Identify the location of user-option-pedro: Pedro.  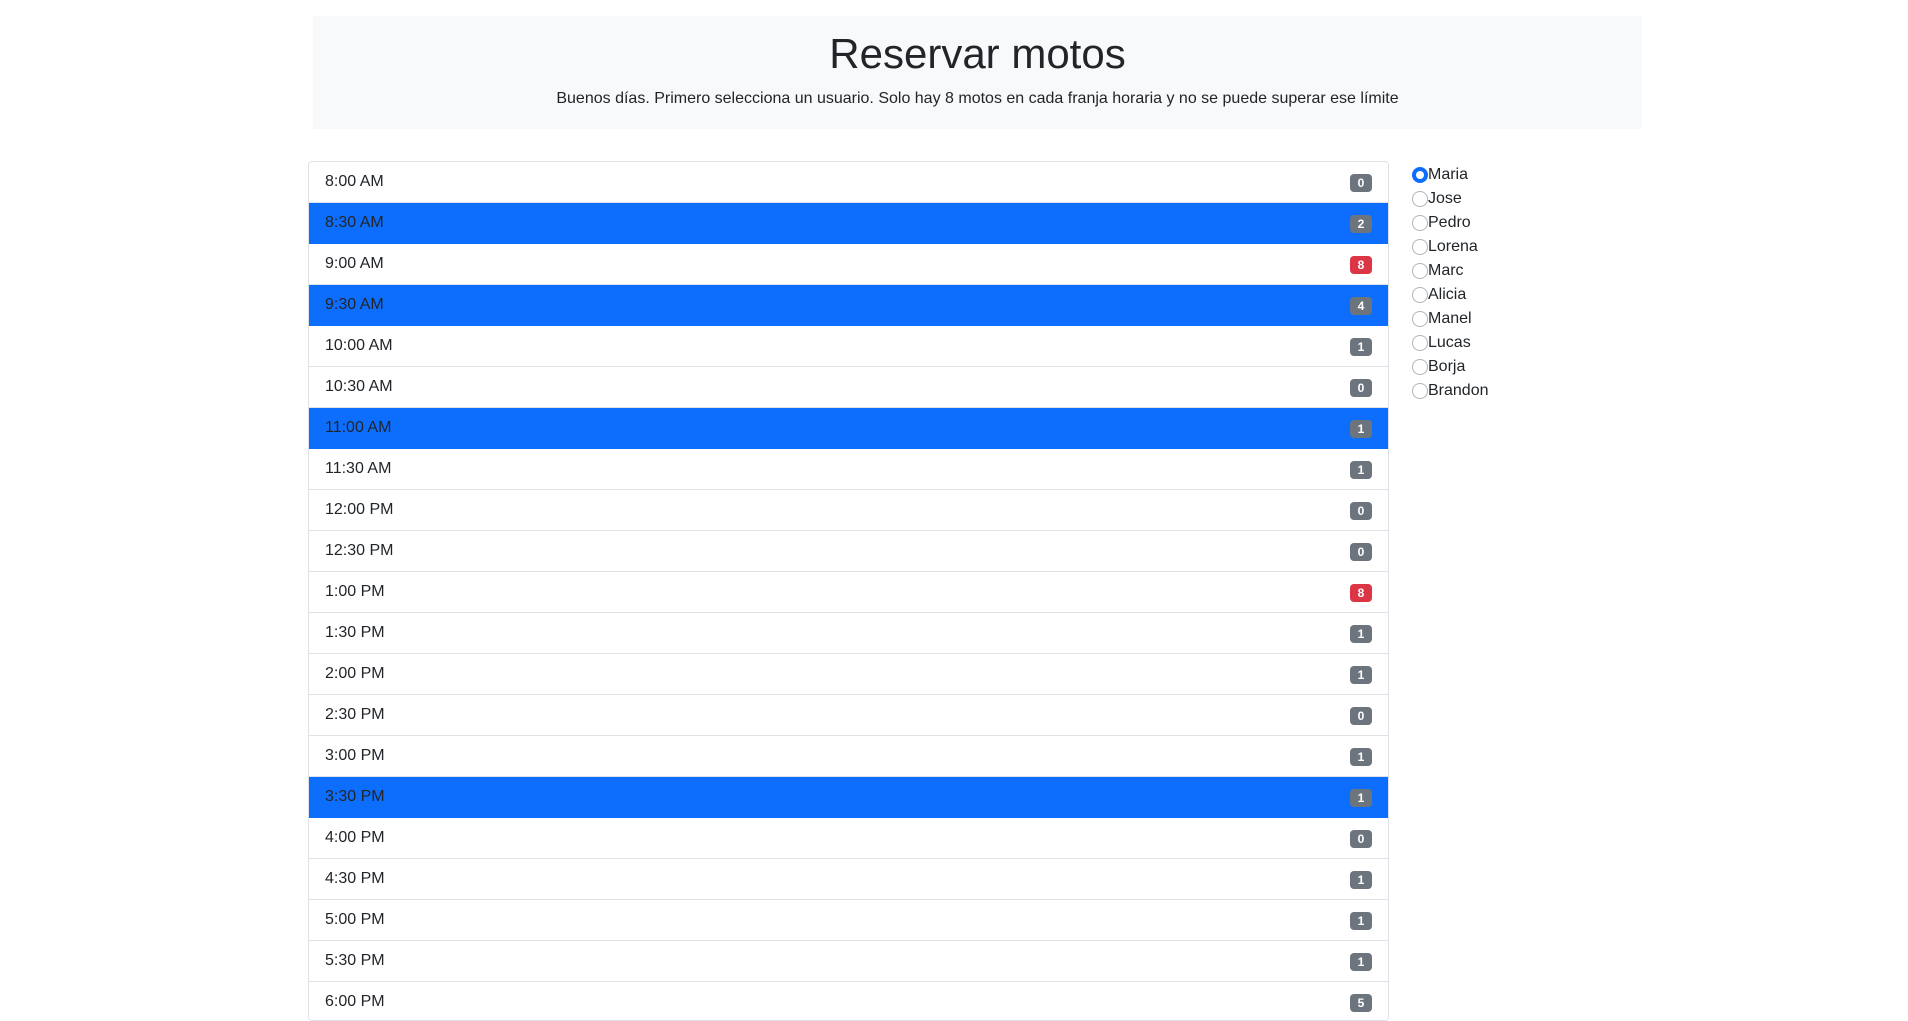
(1450, 223).